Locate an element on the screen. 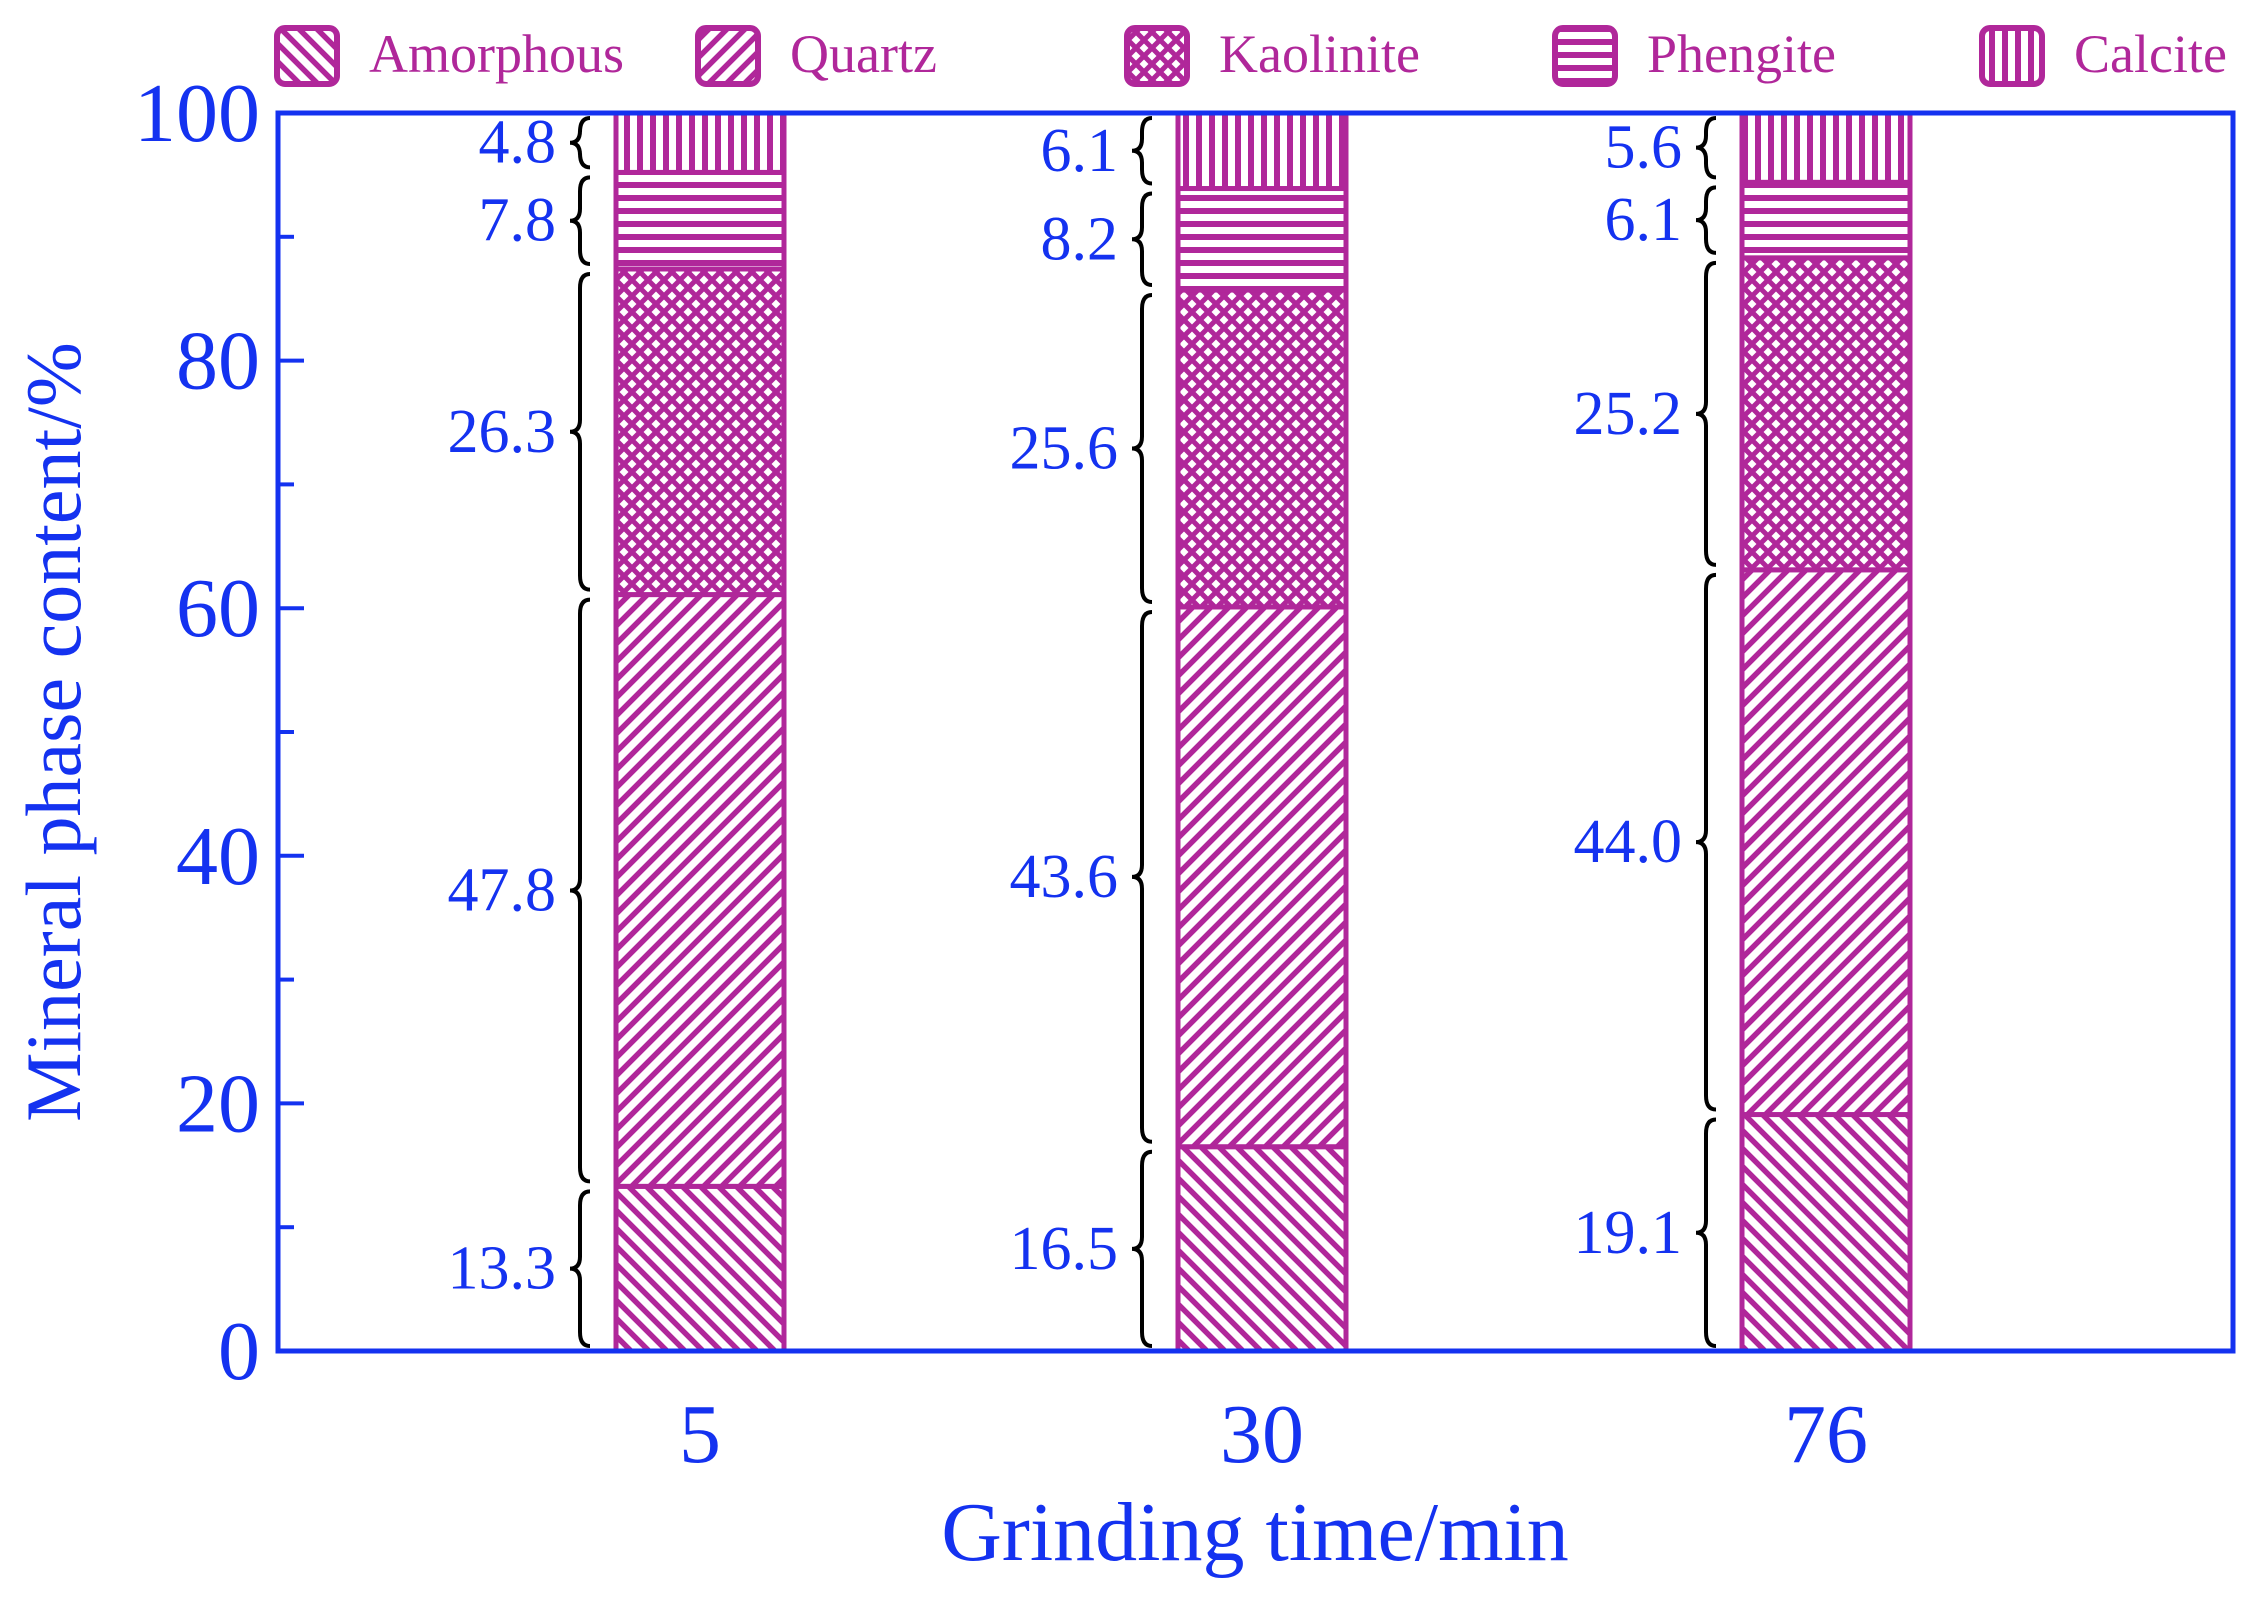  data-label-calcite-5: 4.8 is located at coordinates (518, 143).